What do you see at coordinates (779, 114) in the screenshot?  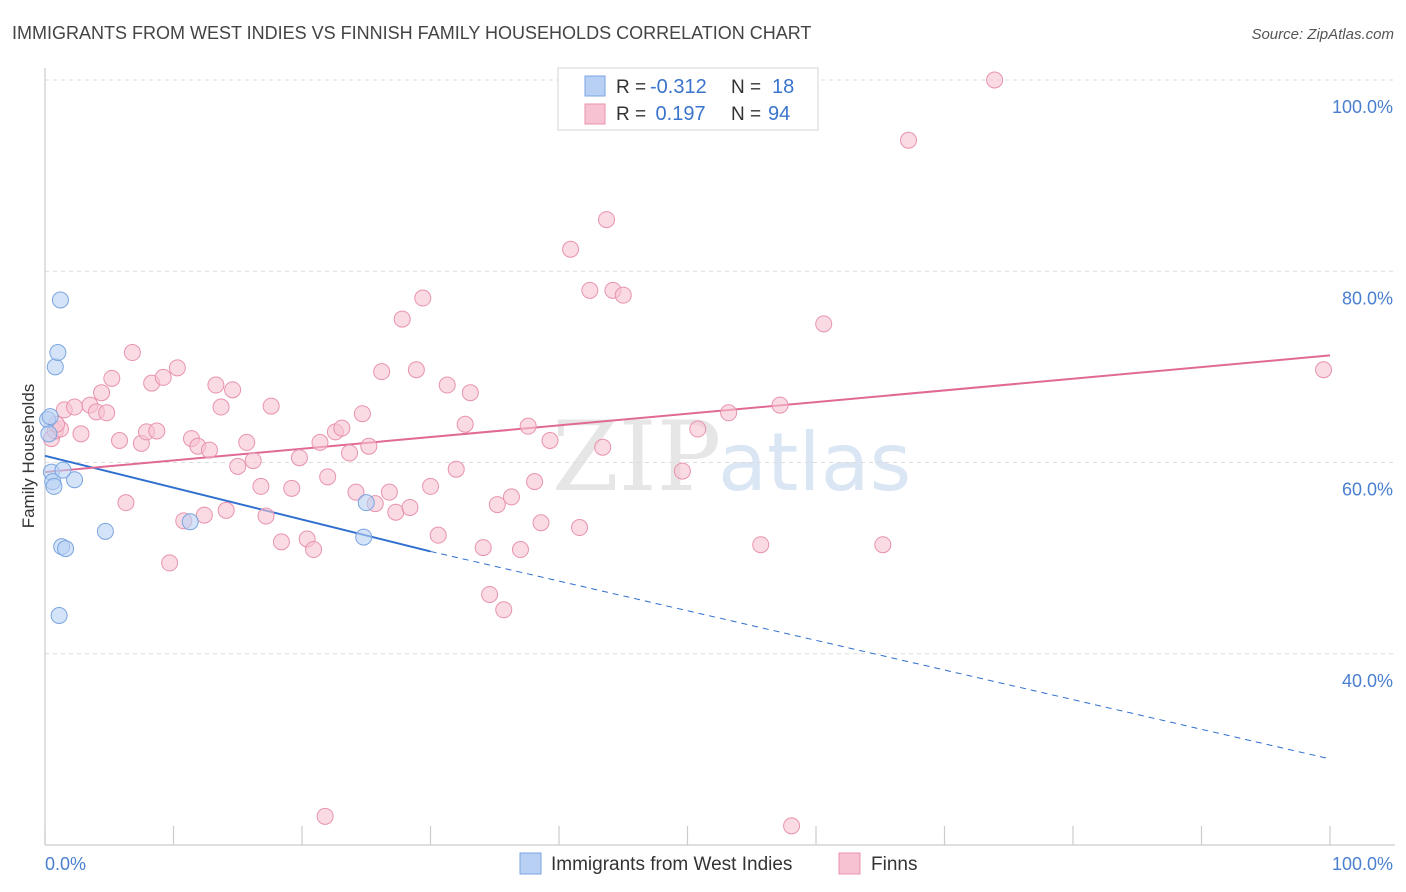 I see `legend-n-value-finns: 94` at bounding box center [779, 114].